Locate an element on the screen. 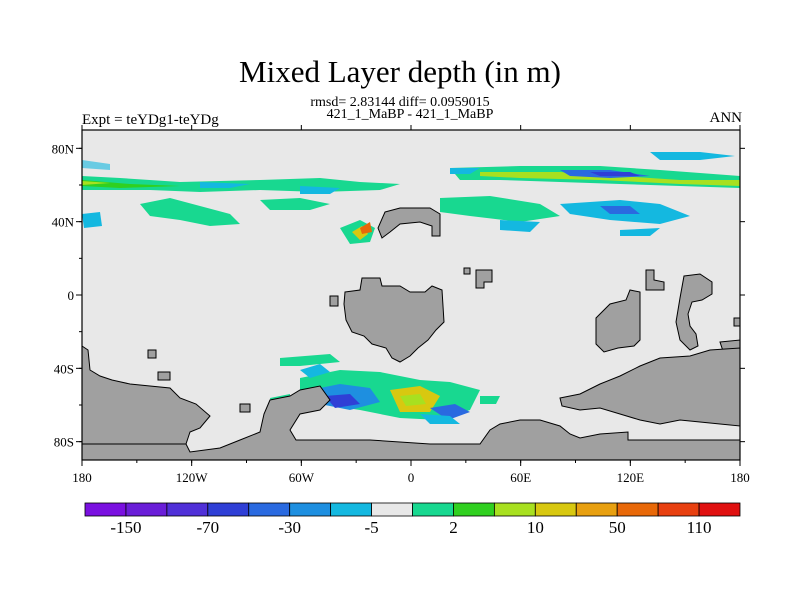 Image resolution: width=800 pixels, height=600 pixels. colorbar is located at coordinates (412, 509).